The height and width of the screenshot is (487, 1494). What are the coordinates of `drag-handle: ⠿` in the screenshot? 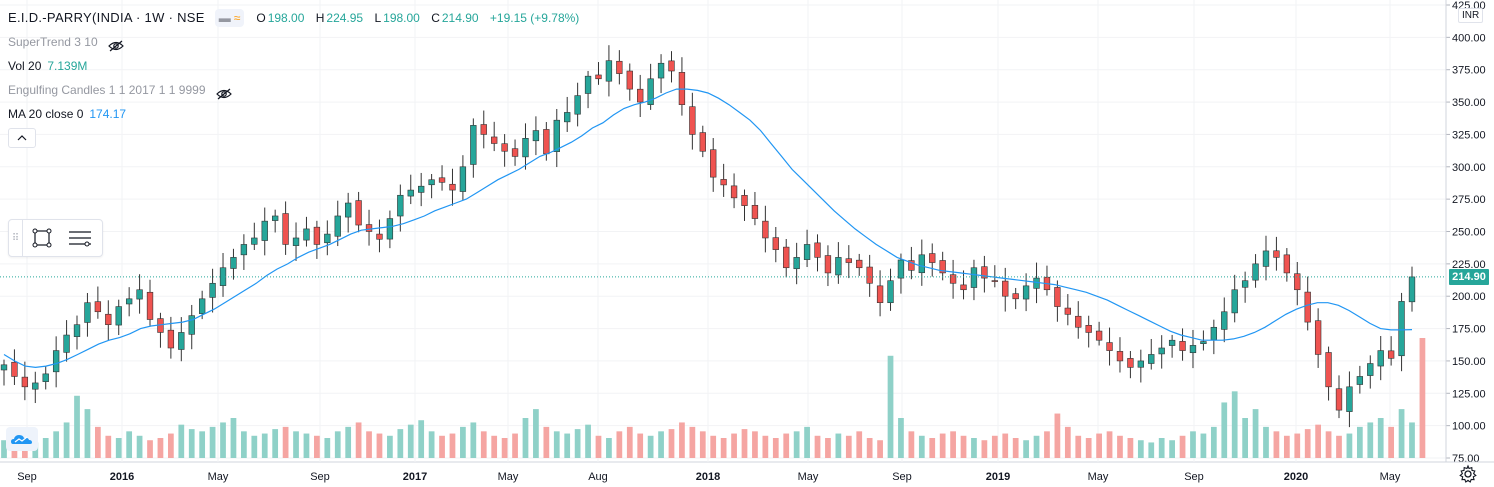 It's located at (16, 238).